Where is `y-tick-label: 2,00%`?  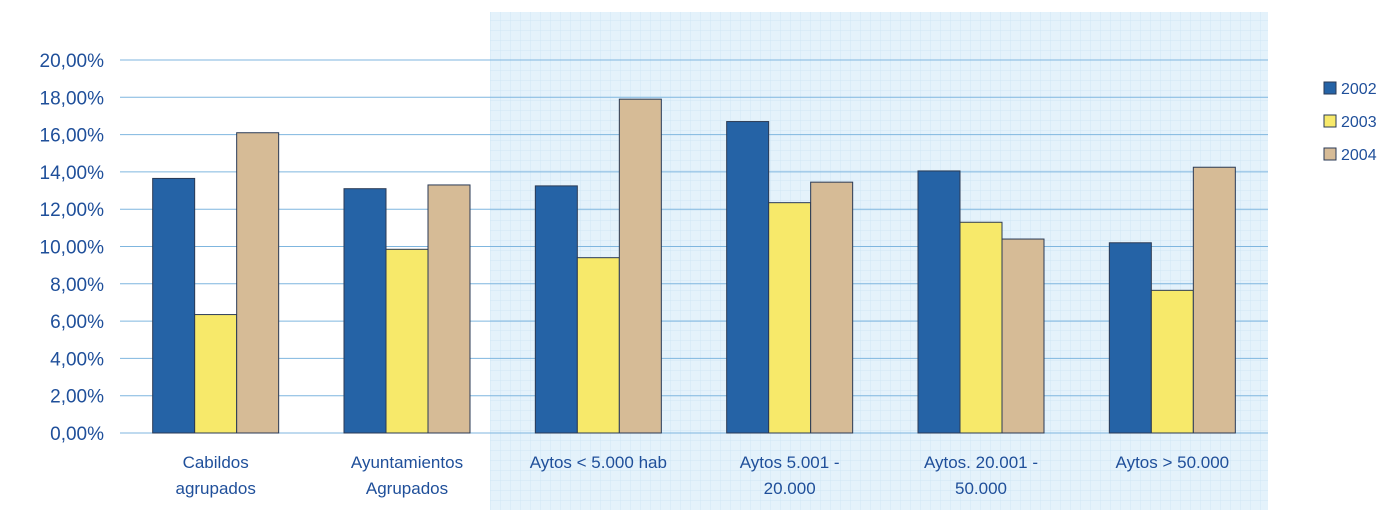
y-tick-label: 2,00% is located at coordinates (77, 397).